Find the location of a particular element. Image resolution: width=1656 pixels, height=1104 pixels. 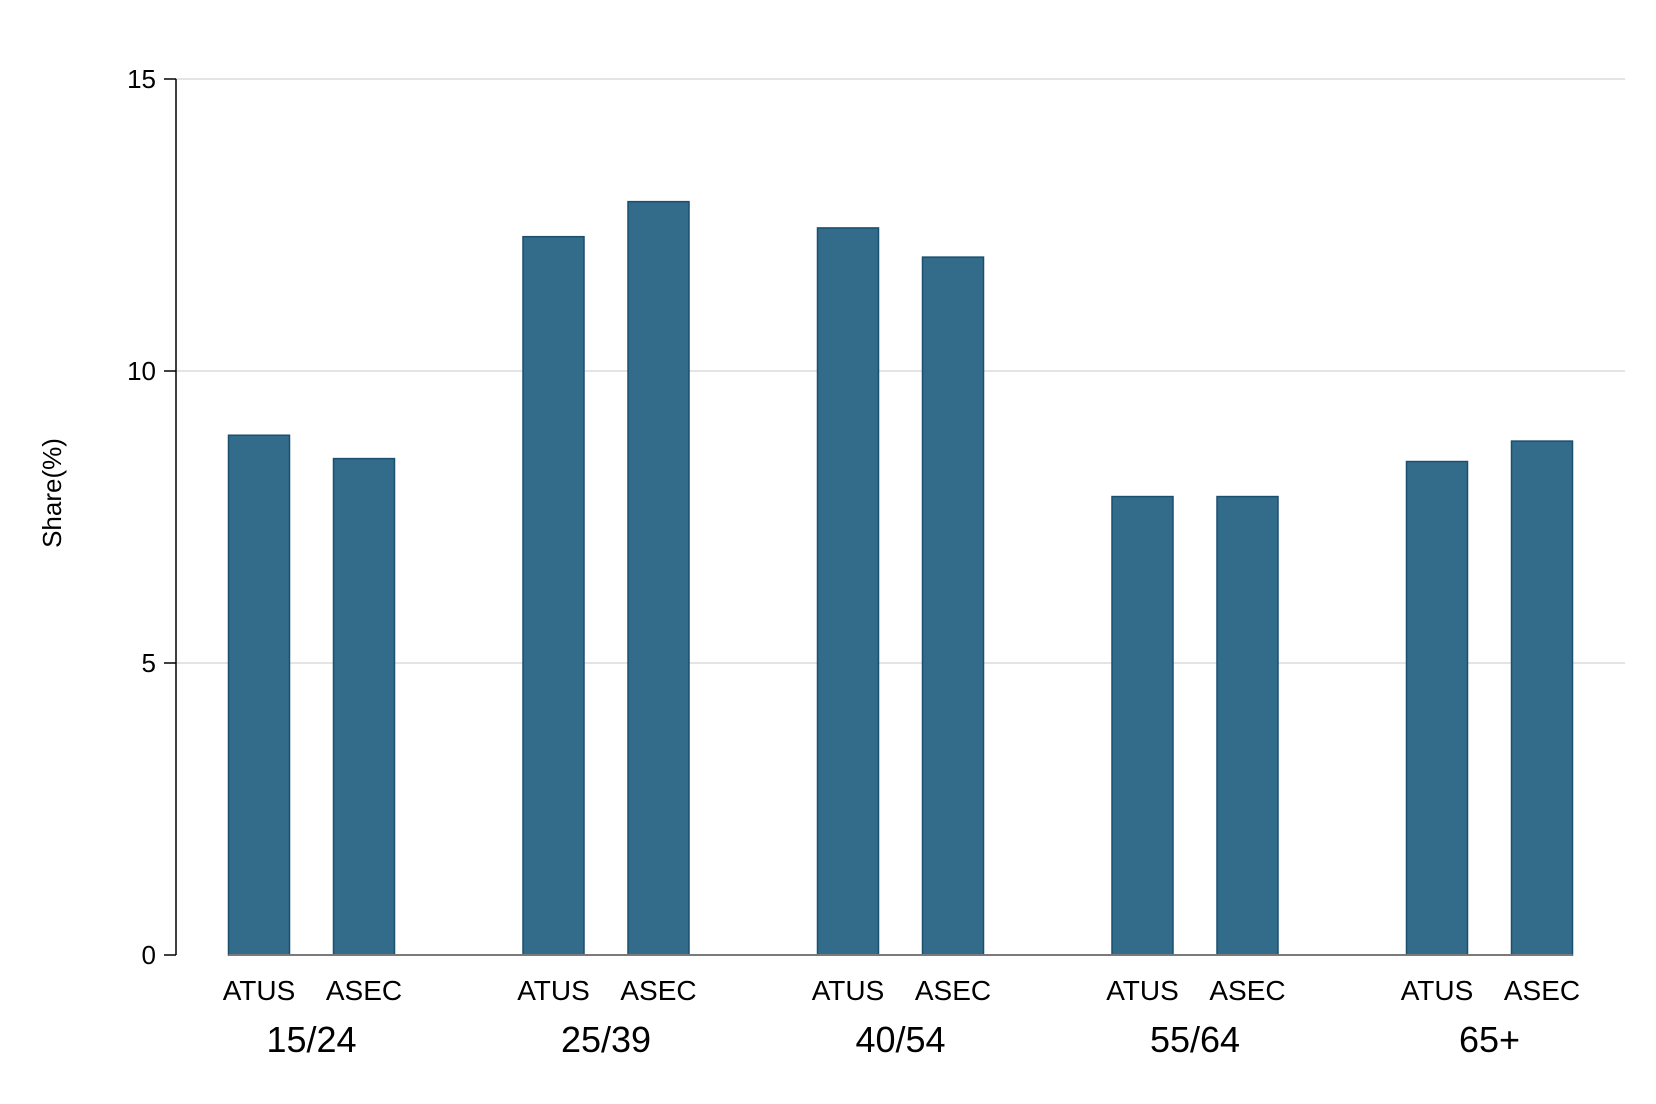

group-label: 55/64 is located at coordinates (1195, 1039).